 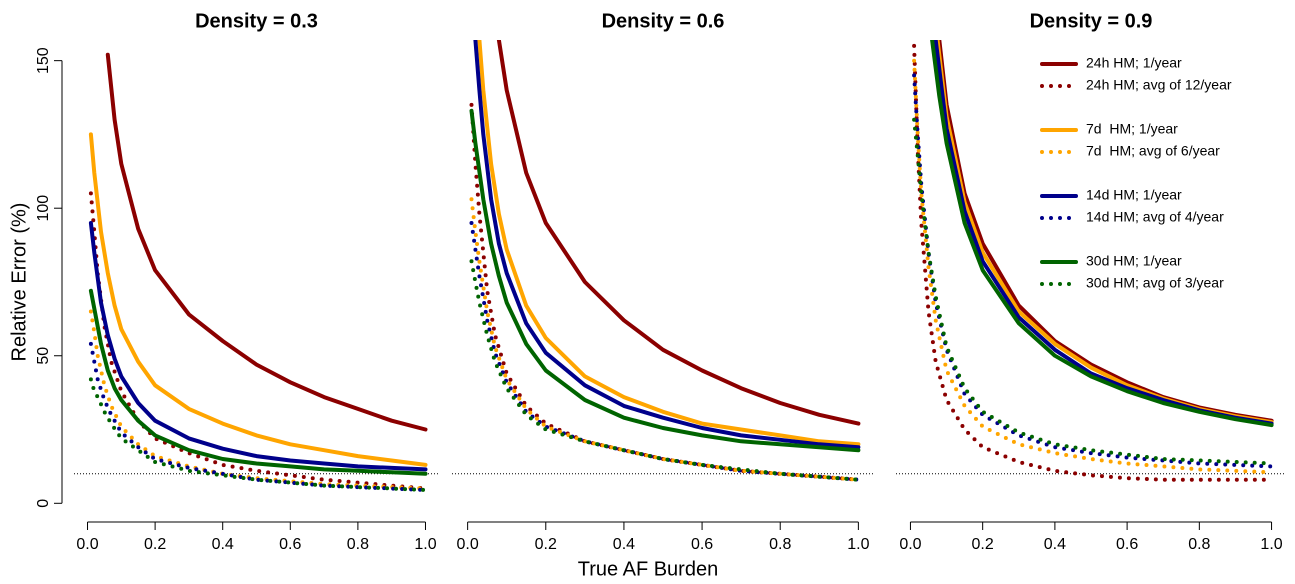 What do you see at coordinates (1155, 283) in the screenshot?
I see `legend-label: 30d HM; avg of 3/year` at bounding box center [1155, 283].